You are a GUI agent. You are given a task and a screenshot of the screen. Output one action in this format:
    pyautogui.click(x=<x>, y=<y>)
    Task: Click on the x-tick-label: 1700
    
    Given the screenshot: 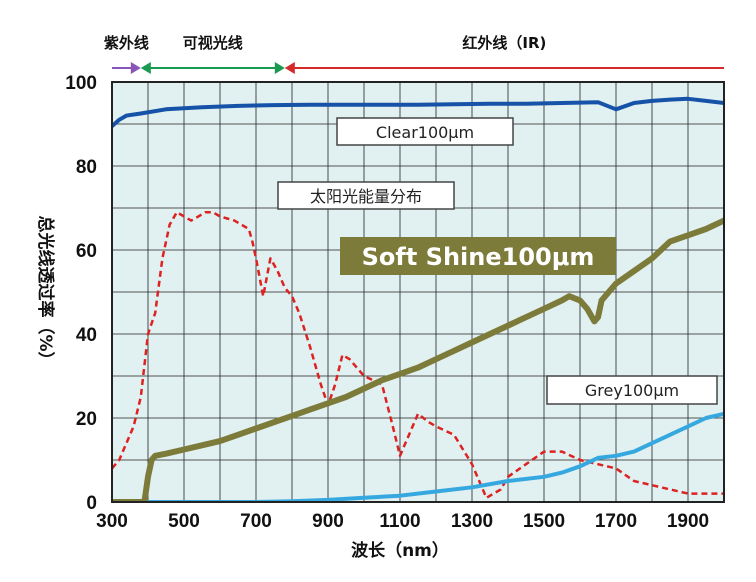 What is the action you would take?
    pyautogui.click(x=616, y=521)
    